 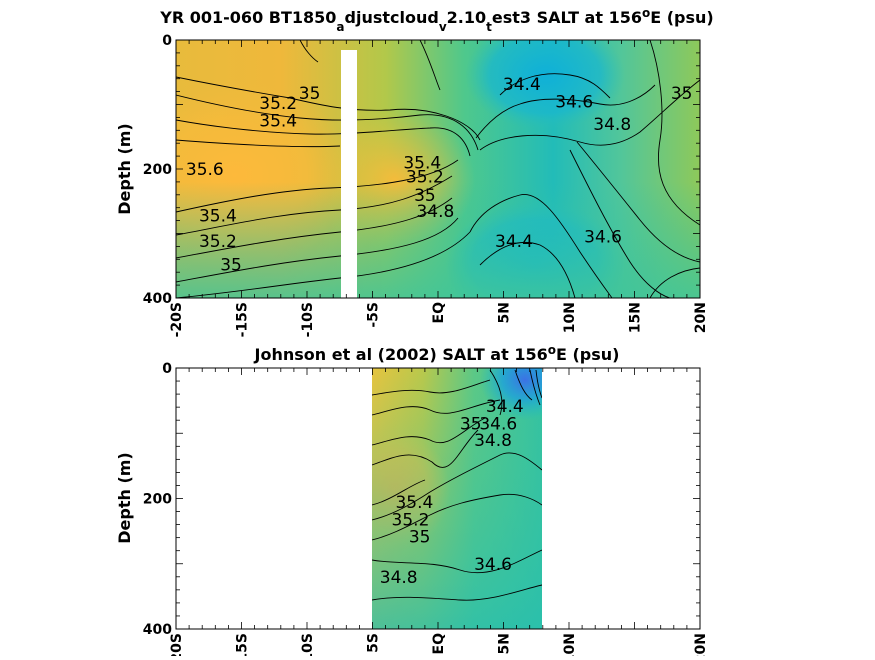 I want to click on data-gap, so click(x=349, y=174).